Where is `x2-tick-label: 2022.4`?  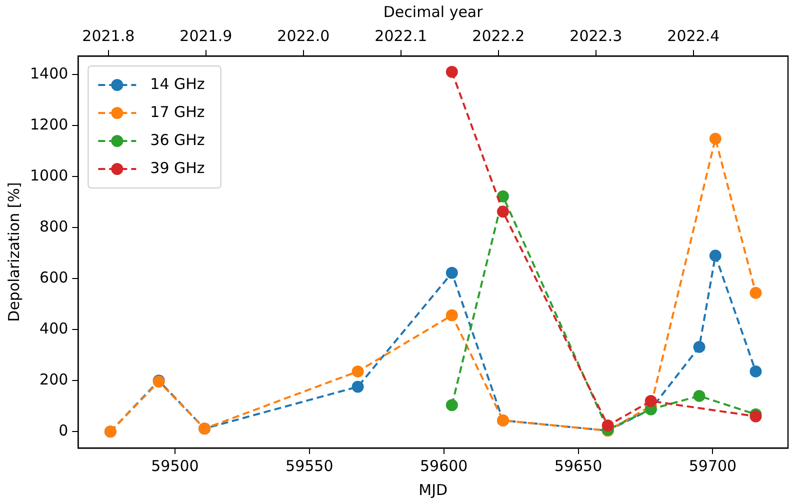 x2-tick-label: 2022.4 is located at coordinates (693, 35).